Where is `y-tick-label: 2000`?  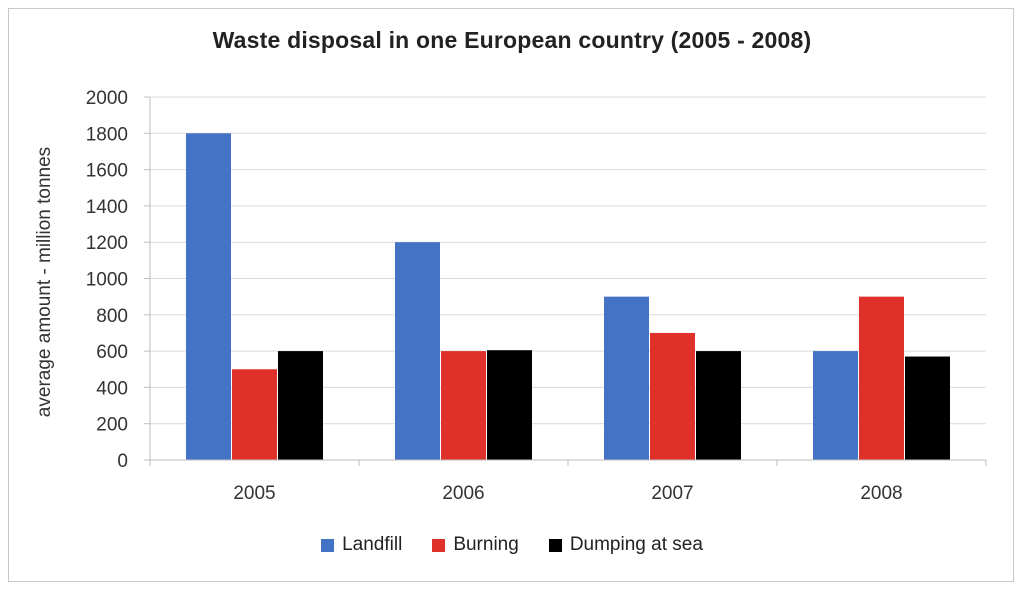 y-tick-label: 2000 is located at coordinates (107, 98).